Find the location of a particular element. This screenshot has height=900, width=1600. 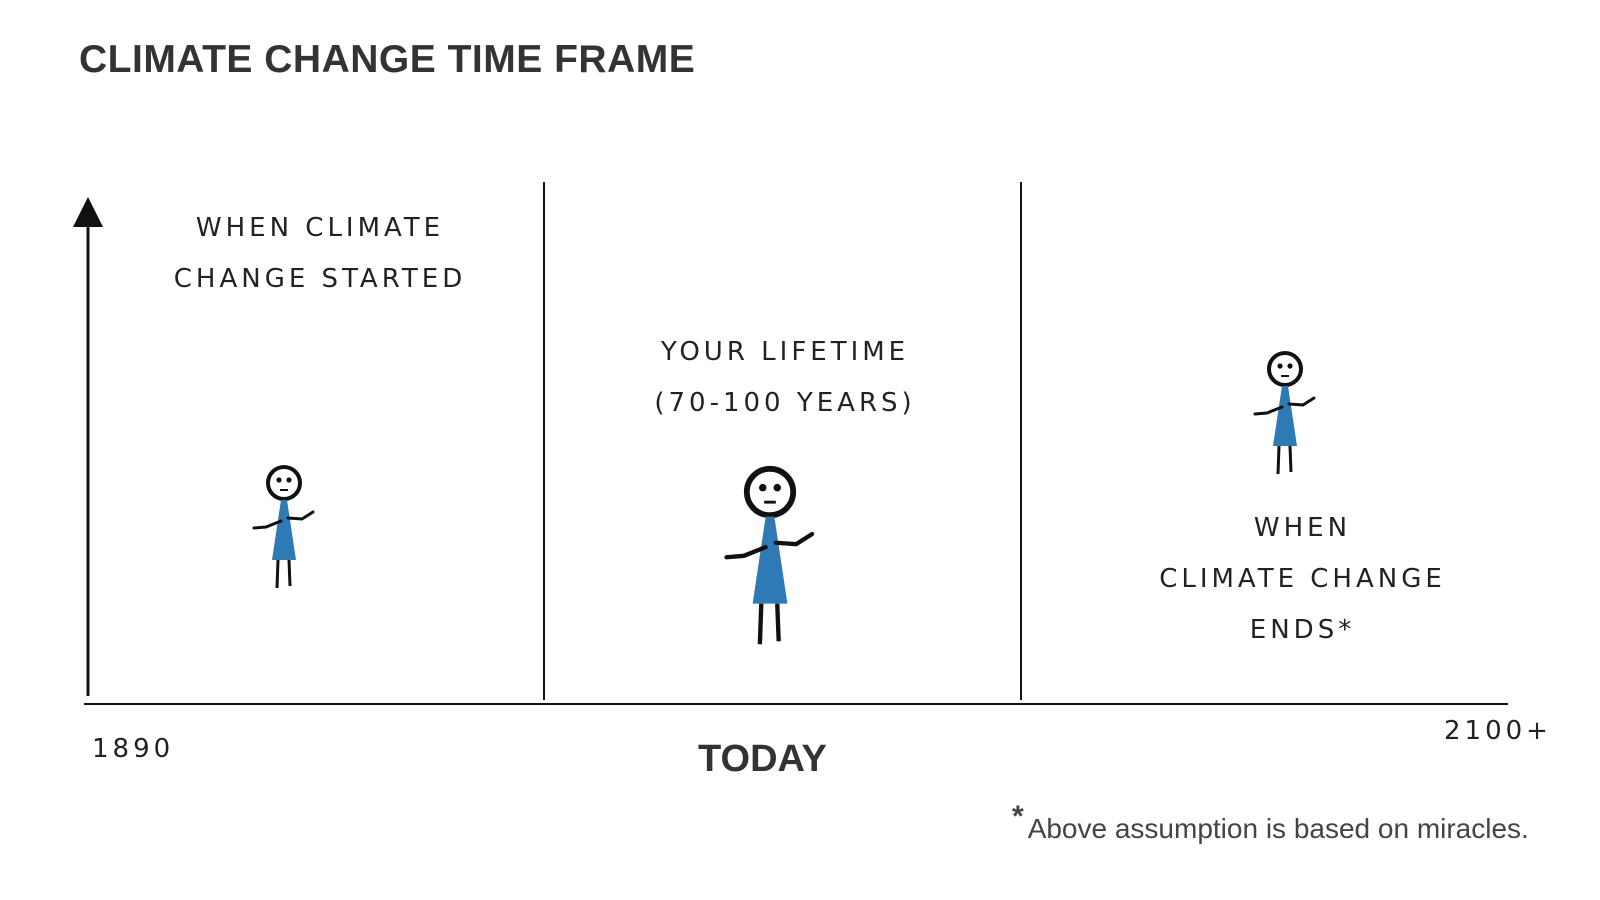

footnote-marker: * is located at coordinates (1018, 816).